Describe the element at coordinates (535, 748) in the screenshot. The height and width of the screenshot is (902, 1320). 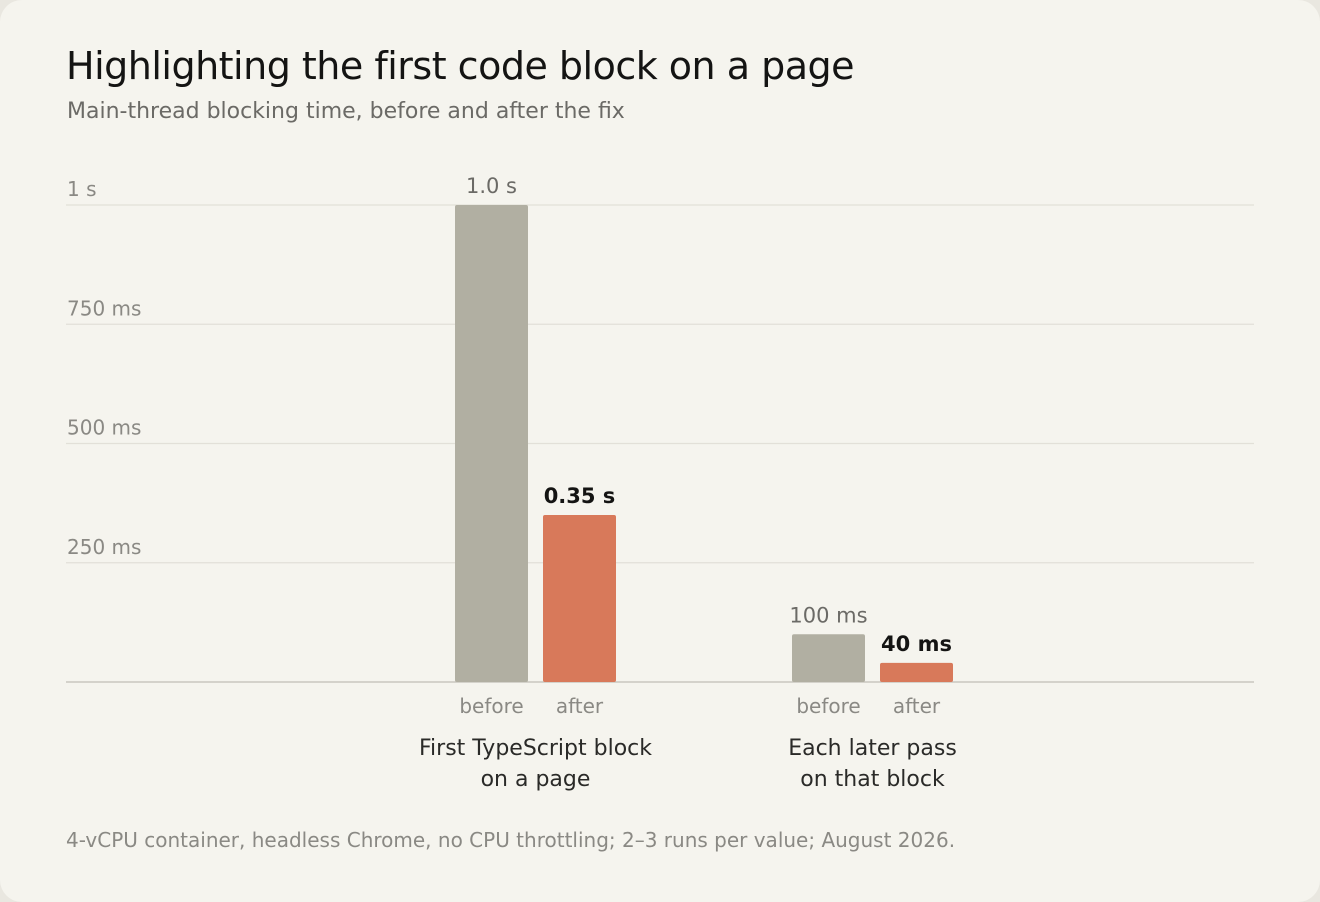
I see `group-label: First TypeScript block` at that location.